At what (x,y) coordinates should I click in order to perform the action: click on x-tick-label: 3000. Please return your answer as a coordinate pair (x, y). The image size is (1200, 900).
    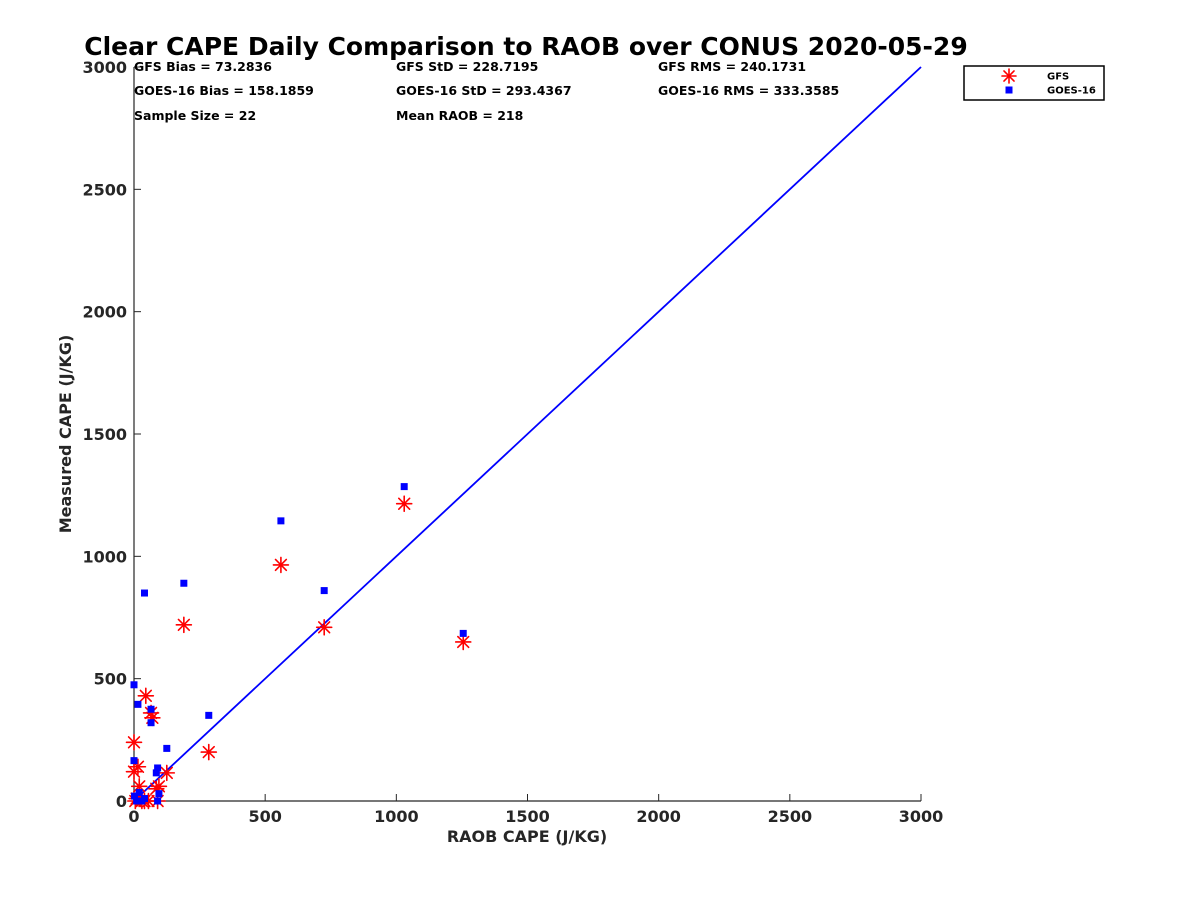
    Looking at the image, I should click on (921, 816).